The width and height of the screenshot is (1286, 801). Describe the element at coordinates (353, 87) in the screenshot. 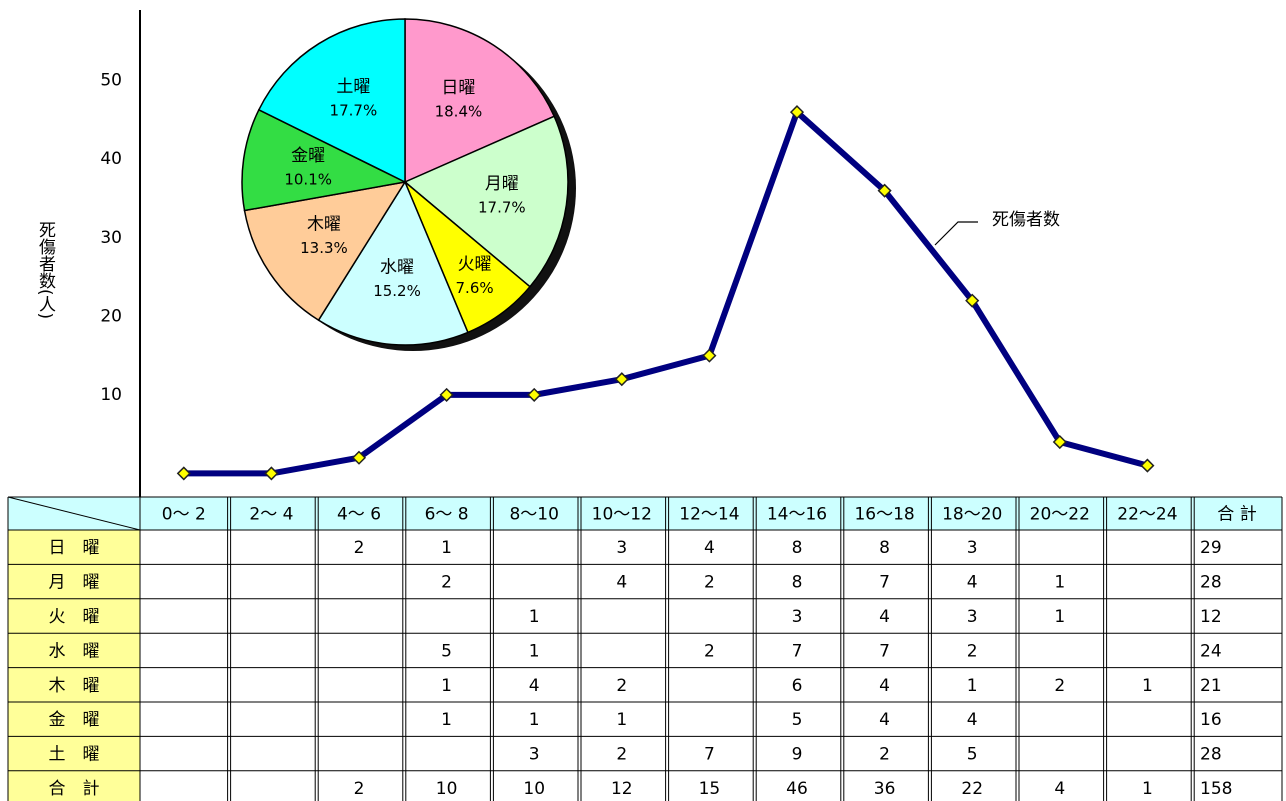

I see `pie-label: 土曜` at that location.